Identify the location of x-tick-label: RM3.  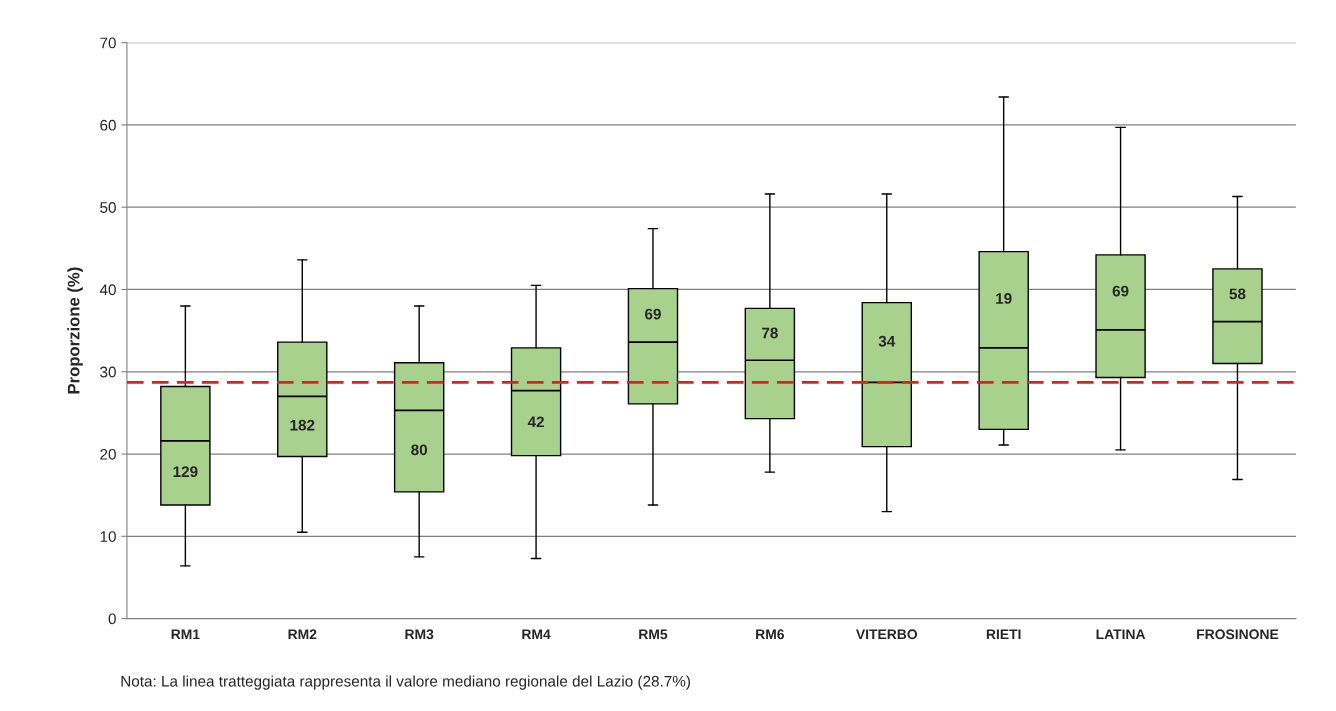
(419, 634).